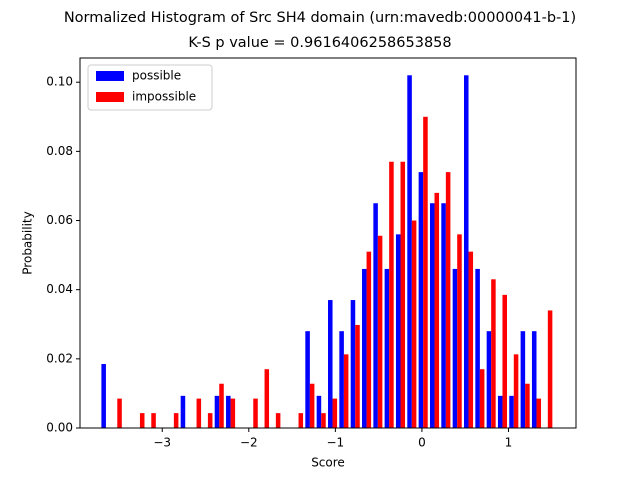  I want to click on y-tick-label: 0.00, so click(59, 428).